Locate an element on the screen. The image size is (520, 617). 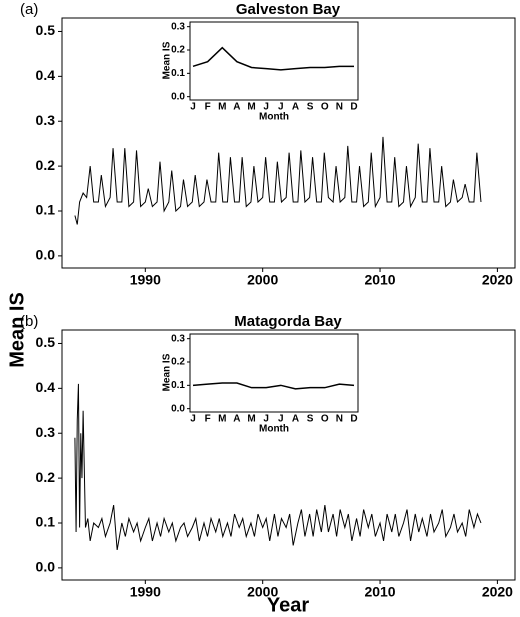
panel-title: Galveston Bay is located at coordinates (288, 9).